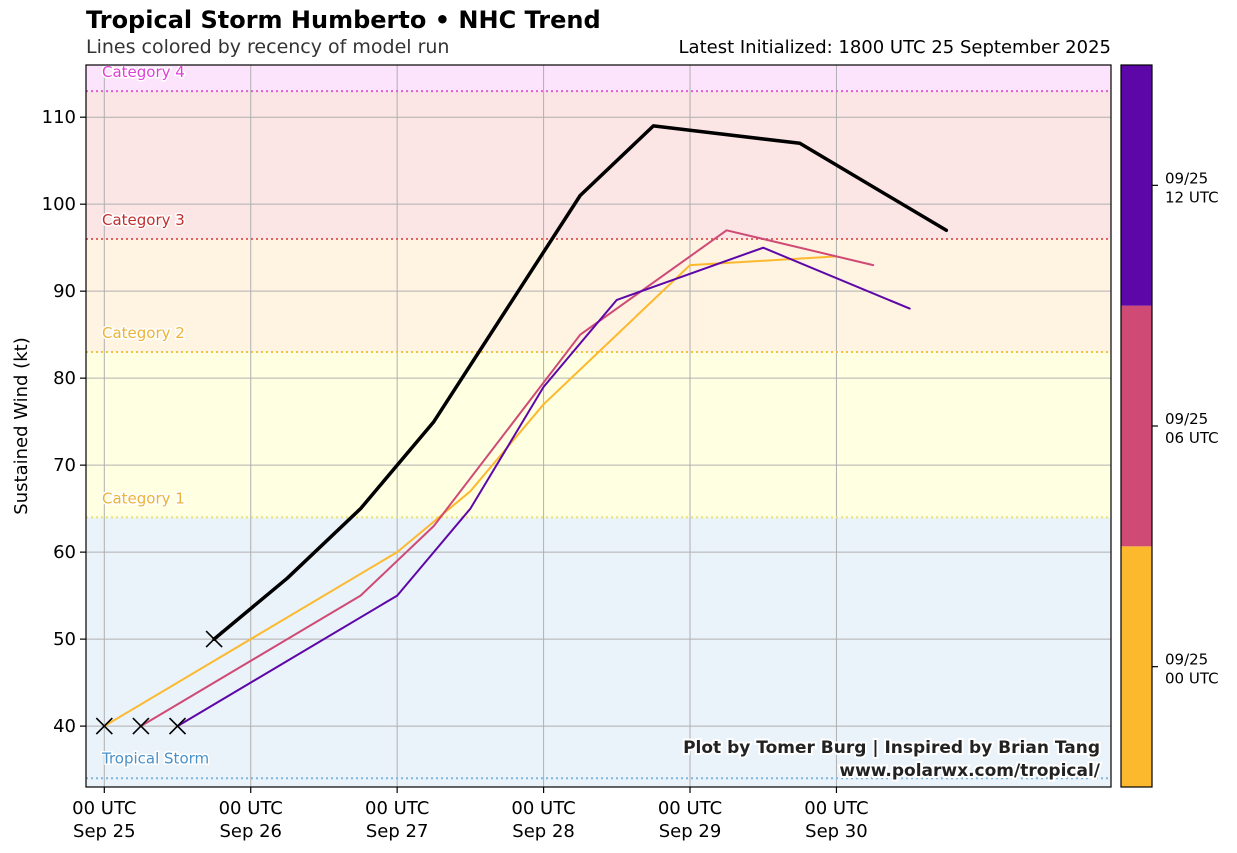 The image size is (1237, 853). Describe the element at coordinates (1192, 438) in the screenshot. I see `colorbar-tick-time: 06 UTC` at that location.